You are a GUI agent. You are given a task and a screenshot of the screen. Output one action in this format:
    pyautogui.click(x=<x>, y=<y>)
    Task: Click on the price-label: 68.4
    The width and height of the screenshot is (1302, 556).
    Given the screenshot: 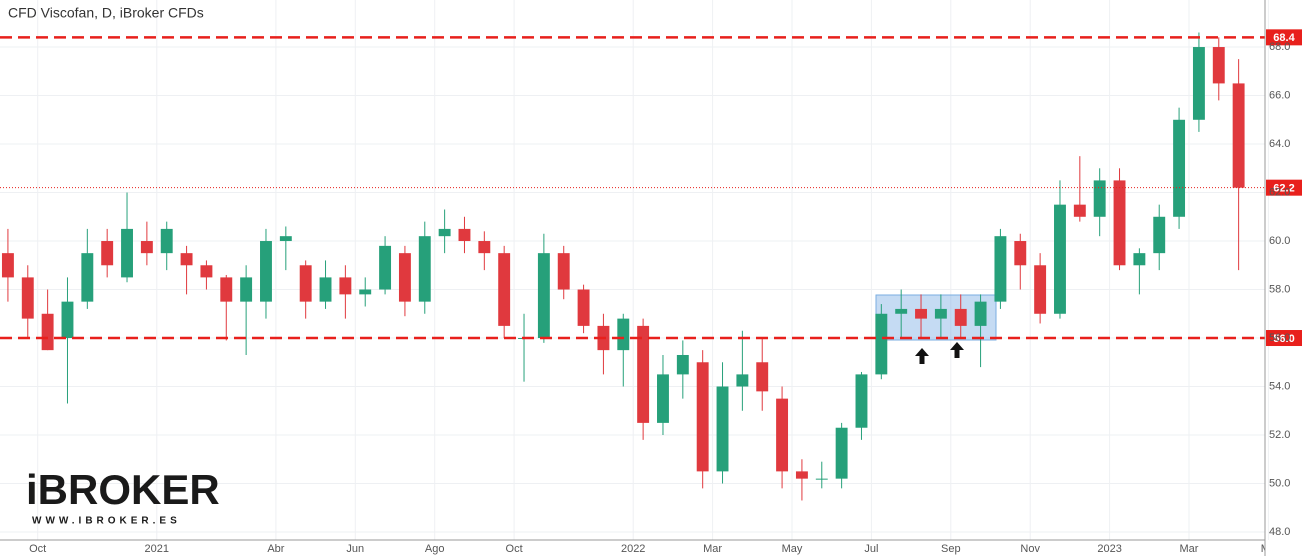 What is the action you would take?
    pyautogui.click(x=1284, y=38)
    